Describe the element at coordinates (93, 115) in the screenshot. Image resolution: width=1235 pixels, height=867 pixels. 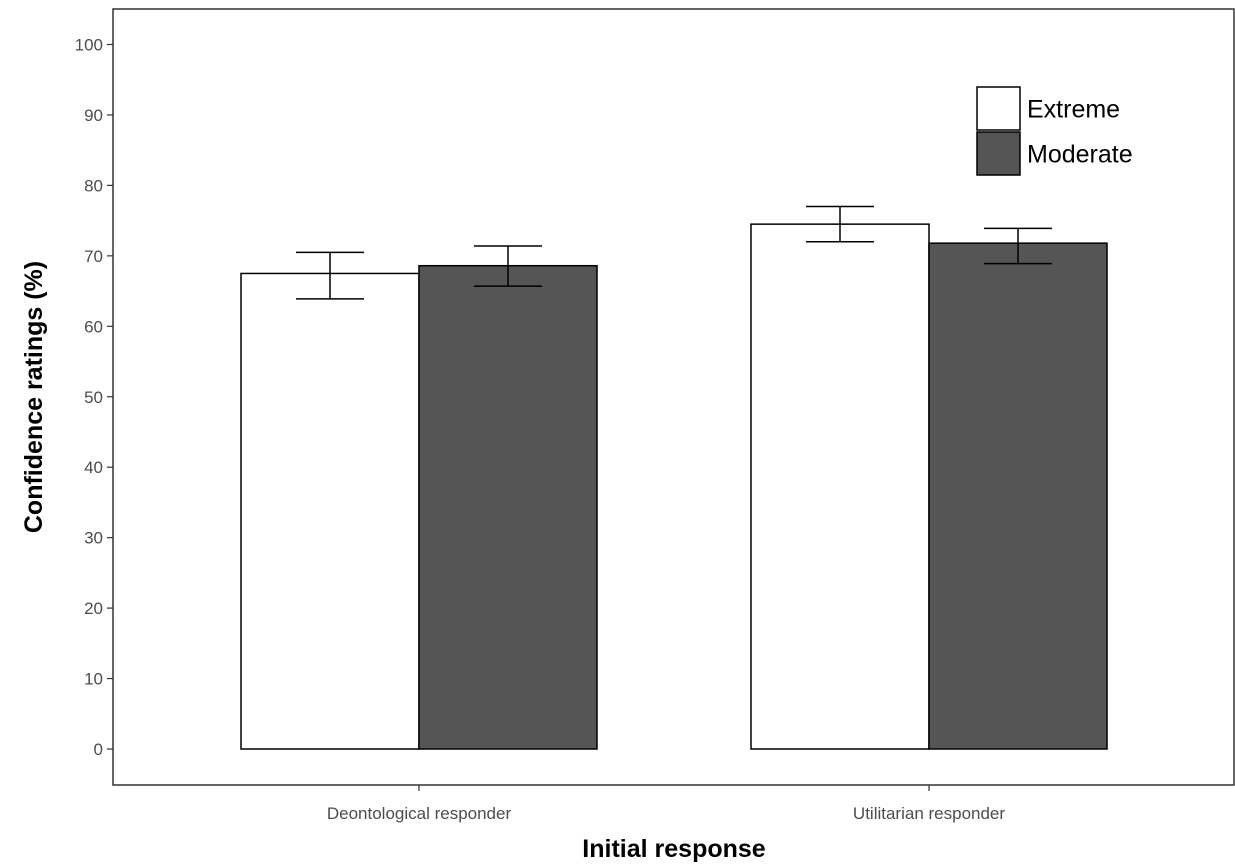
I see `y-tick-label: 90` at that location.